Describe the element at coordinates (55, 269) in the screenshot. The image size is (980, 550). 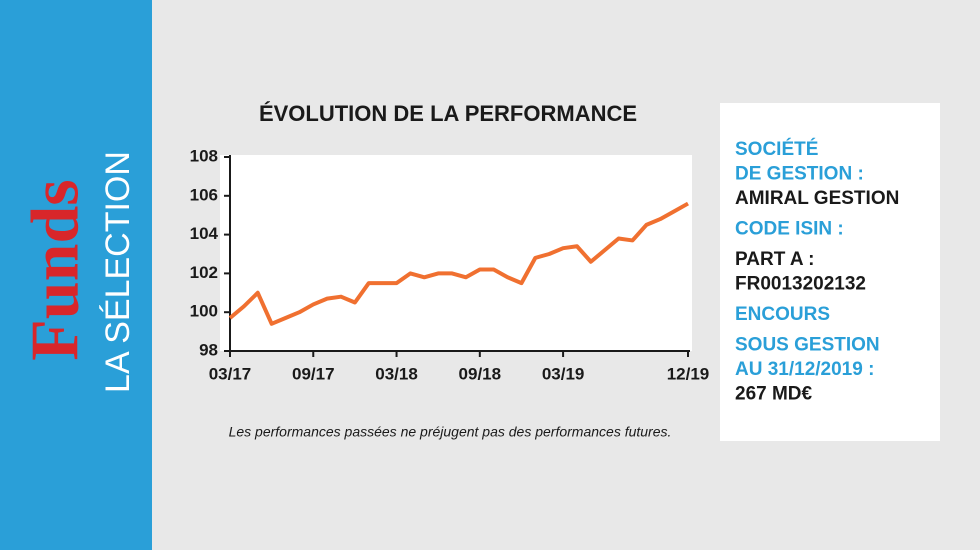
I see `brand: Funds` at that location.